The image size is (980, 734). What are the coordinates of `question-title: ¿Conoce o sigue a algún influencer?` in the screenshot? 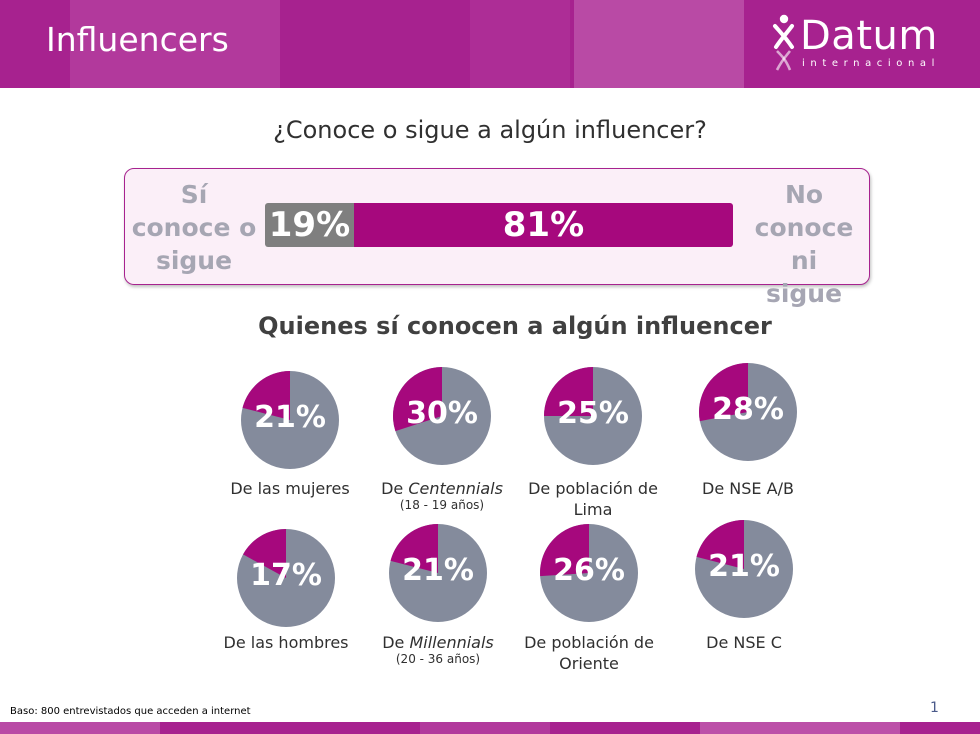 It's located at (490, 130).